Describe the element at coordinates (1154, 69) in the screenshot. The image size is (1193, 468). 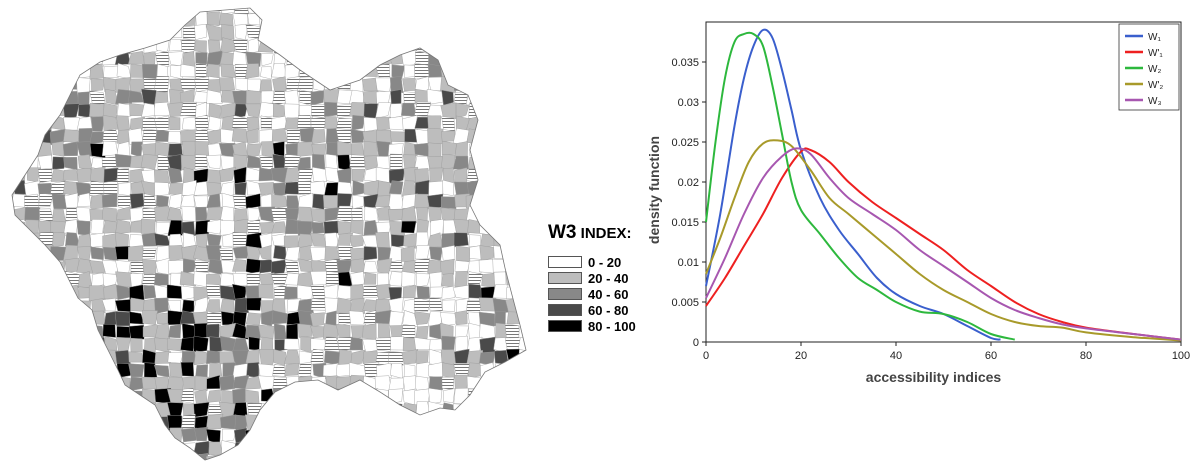
I see `chart-legend-label: W₂` at that location.